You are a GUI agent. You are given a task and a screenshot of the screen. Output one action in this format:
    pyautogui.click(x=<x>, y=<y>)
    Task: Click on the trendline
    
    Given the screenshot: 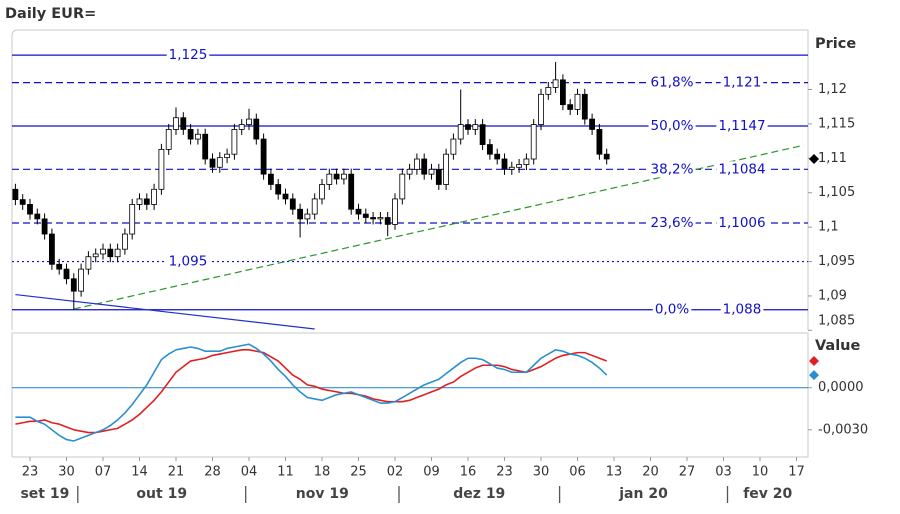 What is the action you would take?
    pyautogui.click(x=165, y=311)
    